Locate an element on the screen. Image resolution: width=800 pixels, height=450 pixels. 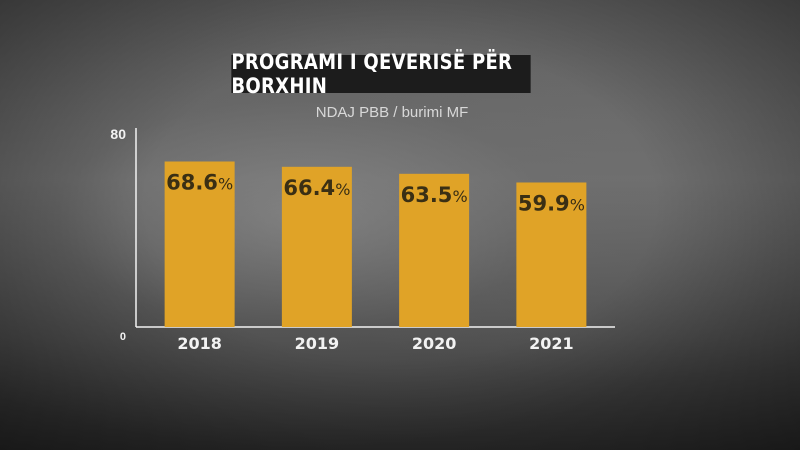
x-tick-label: 2020 is located at coordinates (434, 343).